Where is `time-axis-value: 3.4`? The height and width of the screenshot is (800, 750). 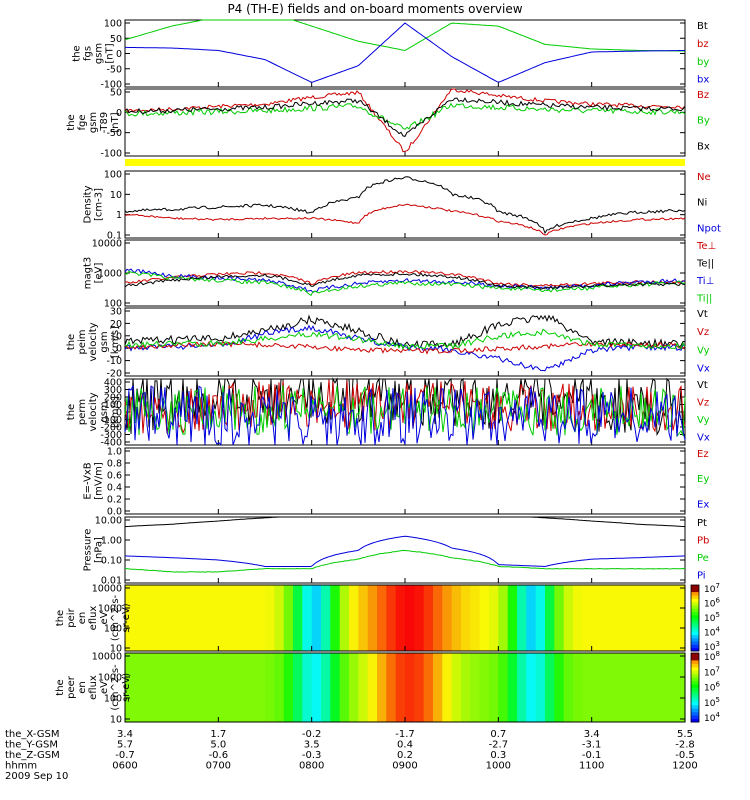 time-axis-value: 3.4 is located at coordinates (125, 734).